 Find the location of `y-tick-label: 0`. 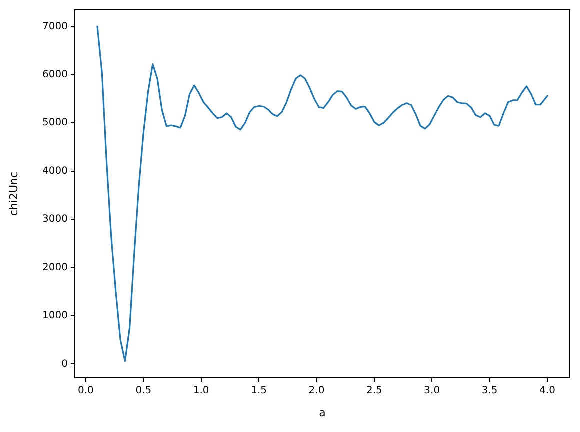

y-tick-label: 0 is located at coordinates (65, 364).